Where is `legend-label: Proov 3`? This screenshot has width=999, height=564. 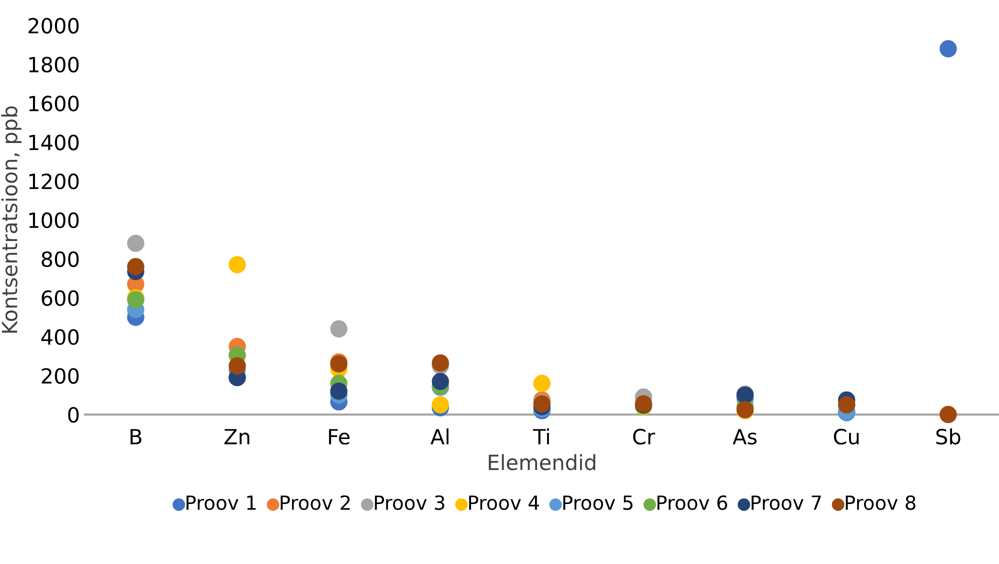 legend-label: Proov 3 is located at coordinates (409, 502).